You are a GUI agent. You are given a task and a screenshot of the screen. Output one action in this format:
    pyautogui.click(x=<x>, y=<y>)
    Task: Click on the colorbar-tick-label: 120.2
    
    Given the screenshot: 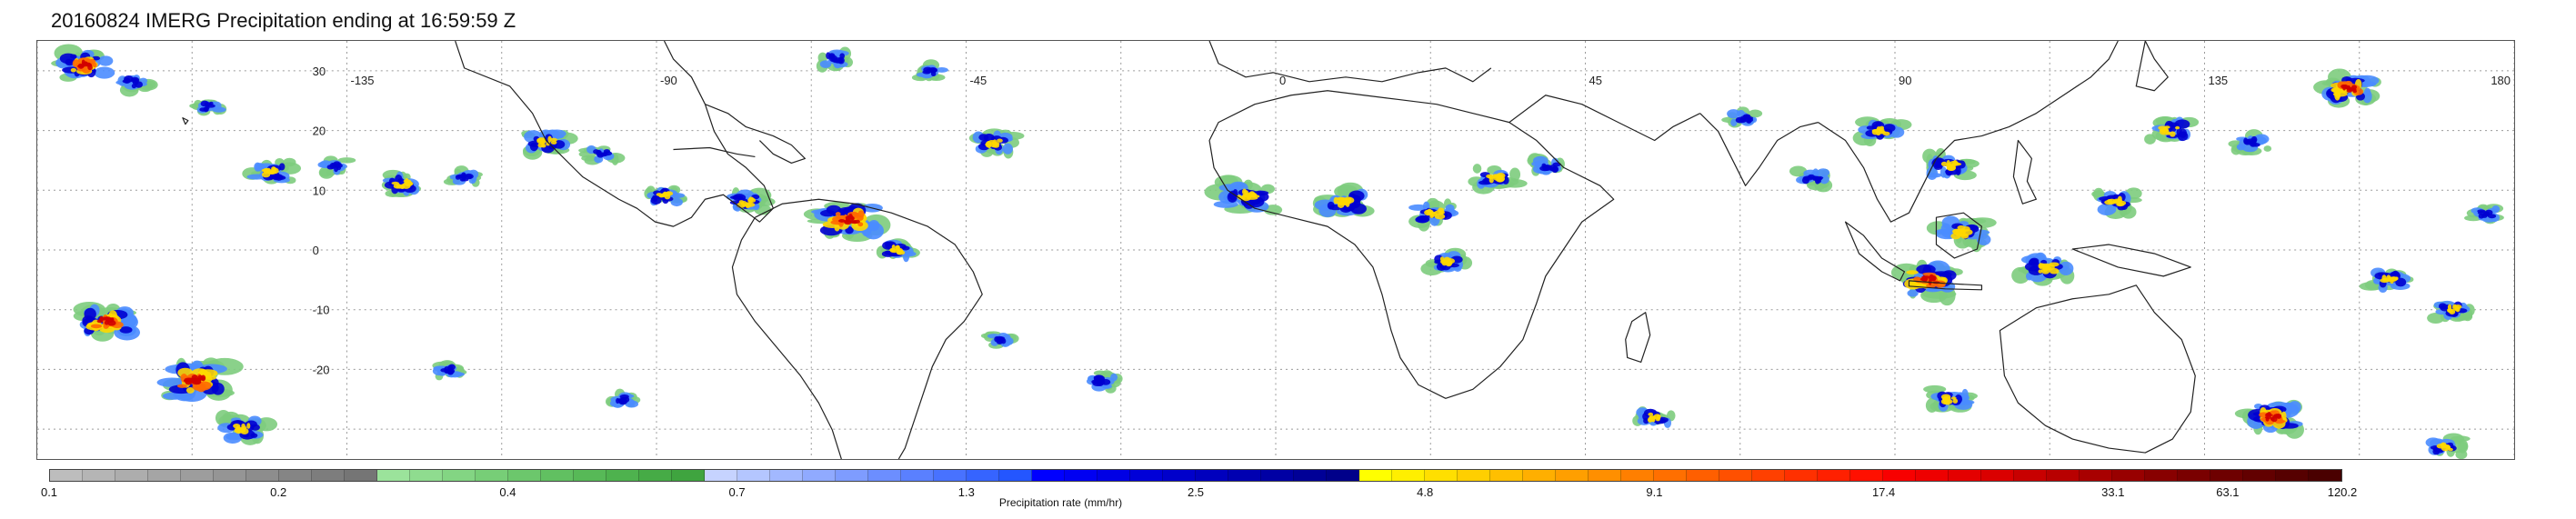 What is the action you would take?
    pyautogui.click(x=2342, y=492)
    